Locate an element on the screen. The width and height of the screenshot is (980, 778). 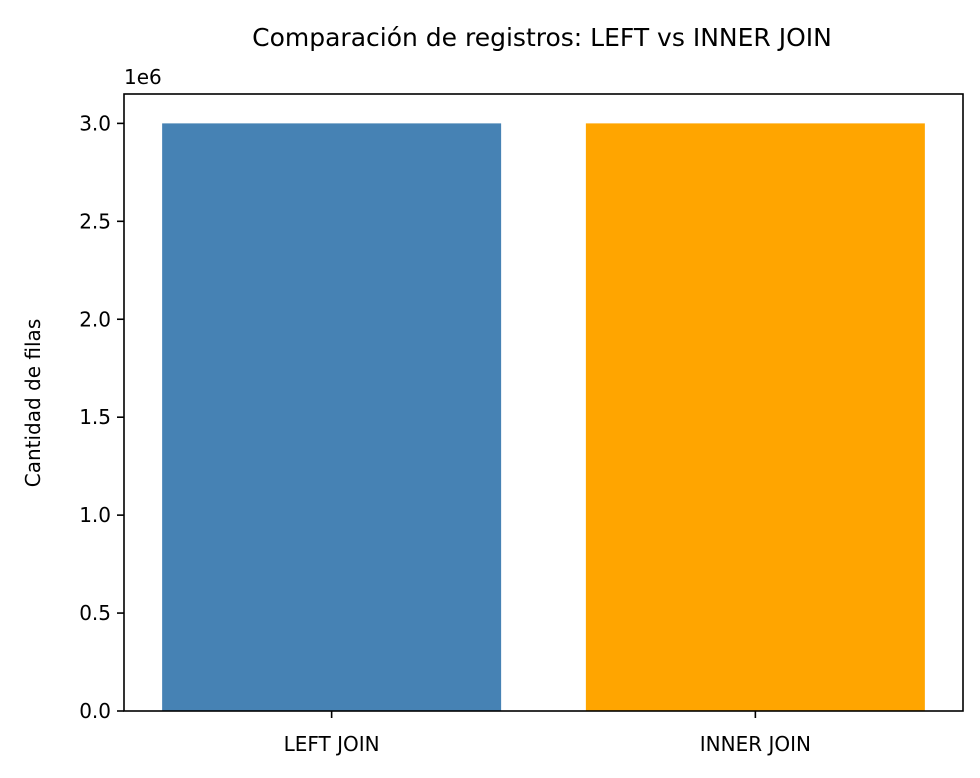
y-tick-label: 0.0 is located at coordinates (95, 711).